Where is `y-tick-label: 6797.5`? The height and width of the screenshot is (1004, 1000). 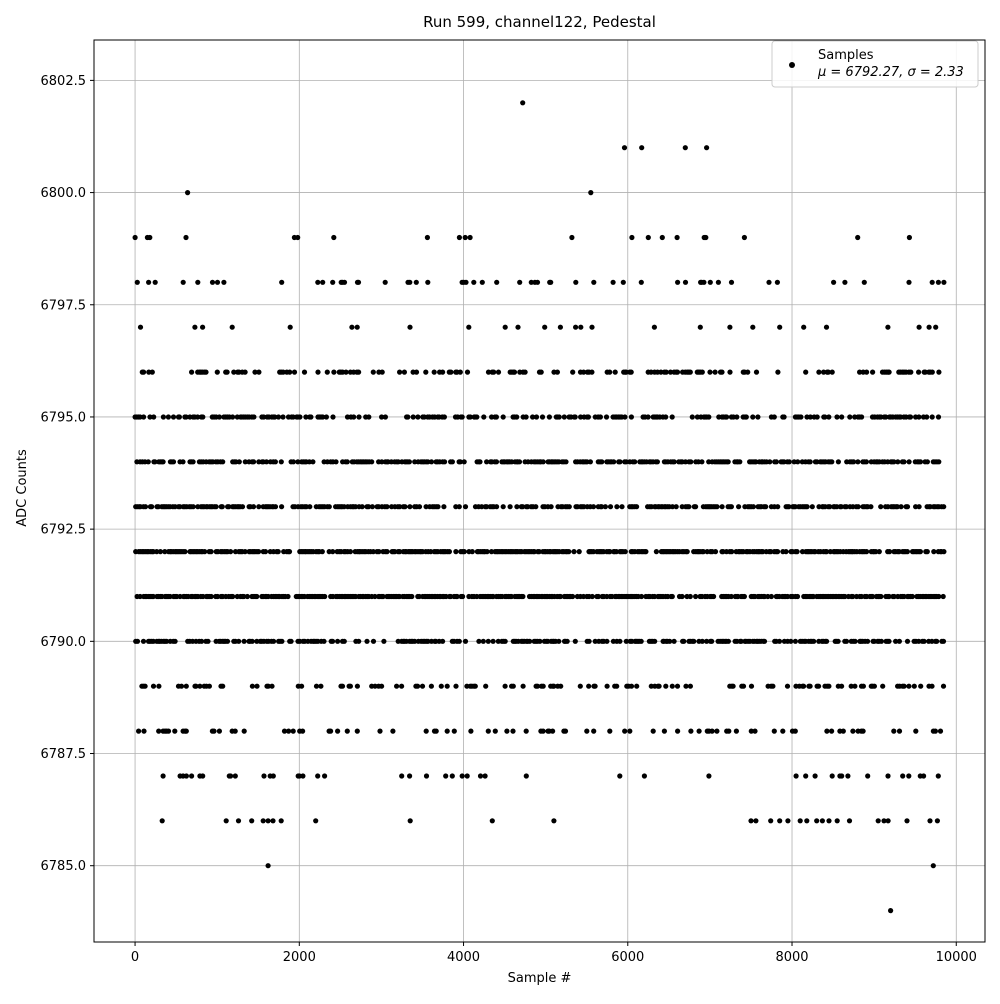
y-tick-label: 6797.5 is located at coordinates (64, 305).